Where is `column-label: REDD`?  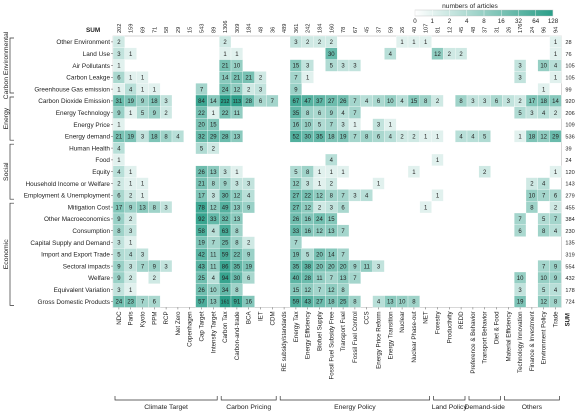 column-label: REDD is located at coordinates (461, 320).